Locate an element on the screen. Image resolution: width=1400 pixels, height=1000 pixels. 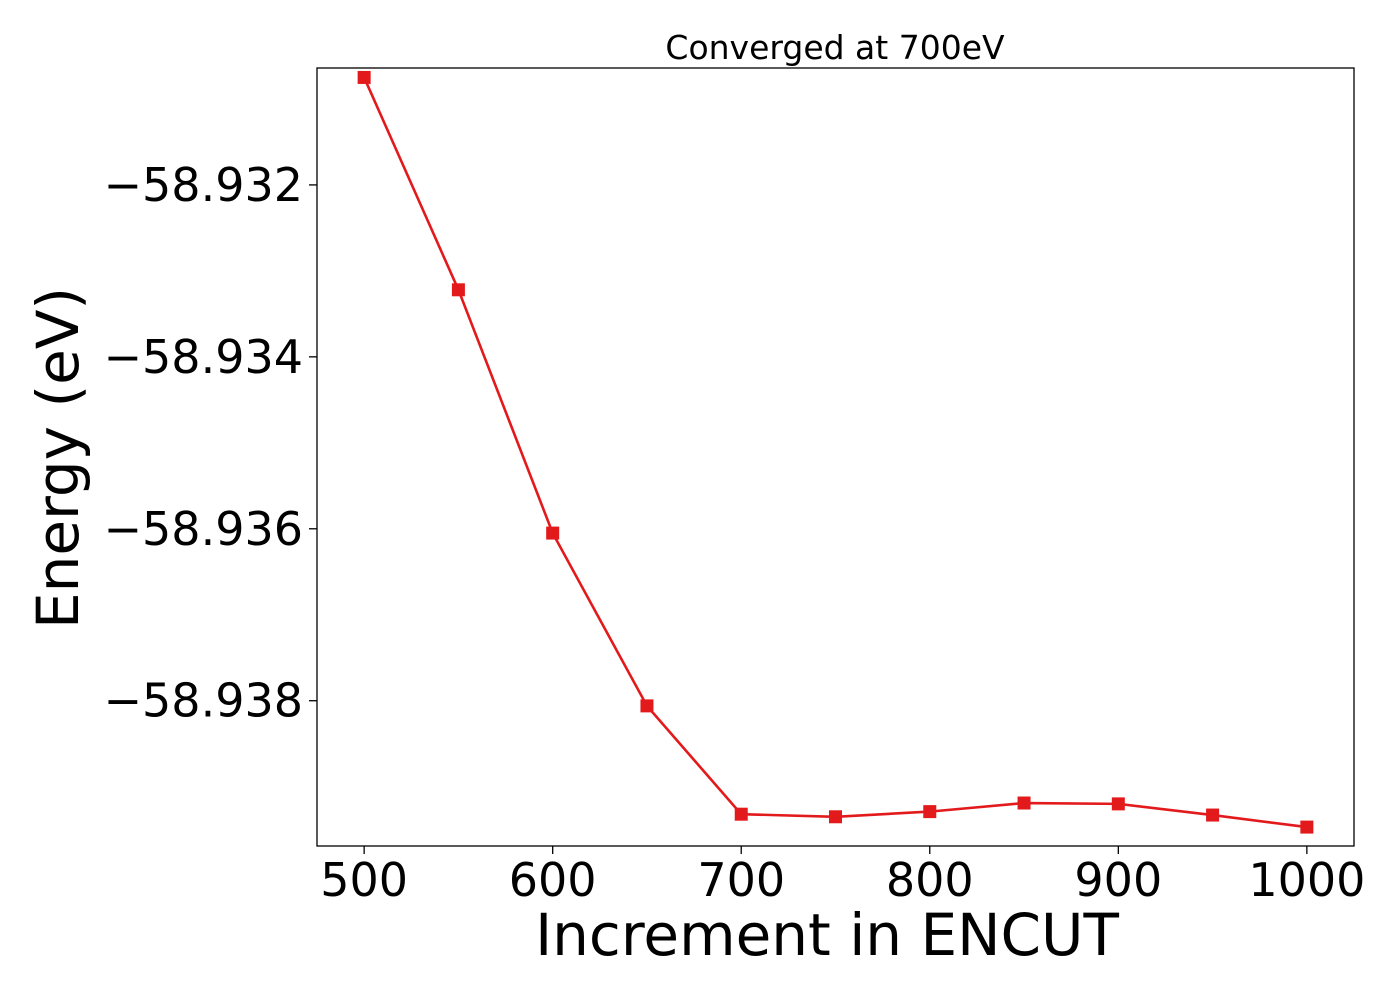
y-axis: −58.932 −58.934 −58.936 −58.938 is located at coordinates (210, 443).